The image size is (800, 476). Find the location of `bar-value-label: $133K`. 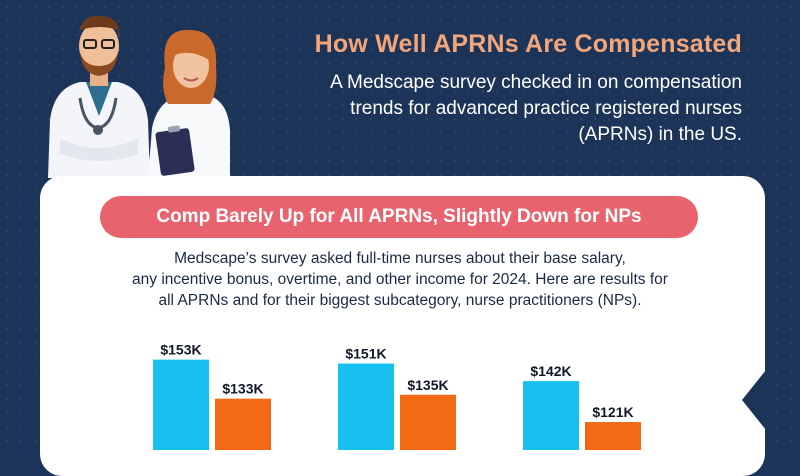

bar-value-label: $133K is located at coordinates (242, 389).